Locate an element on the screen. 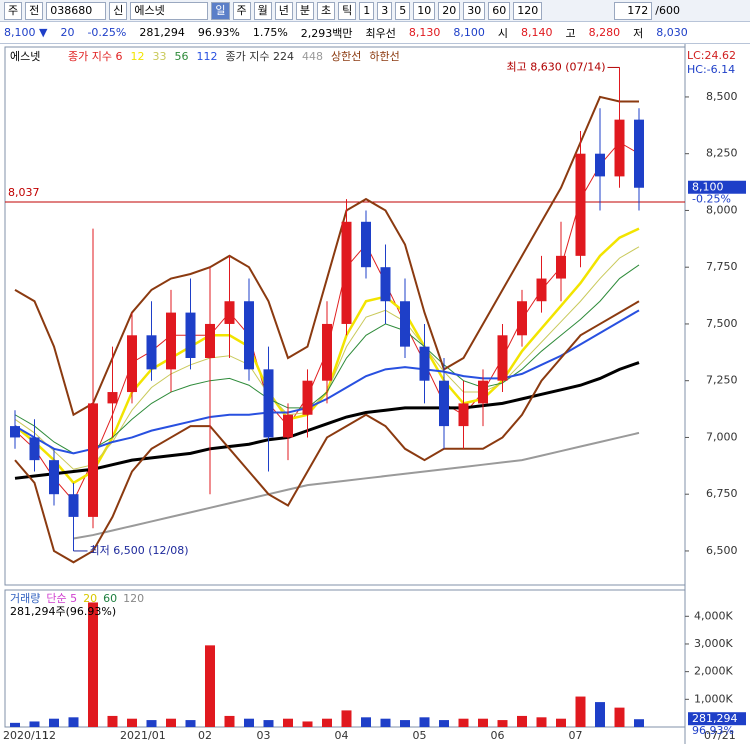 Image resolution: width=750 pixels, height=744 pixels. toolbar: 주 전 038680 신 에스넷 일 주 월 년 분 초 틱 1 3 5 10 20 30 60 120 172/600 is located at coordinates (375, 11).